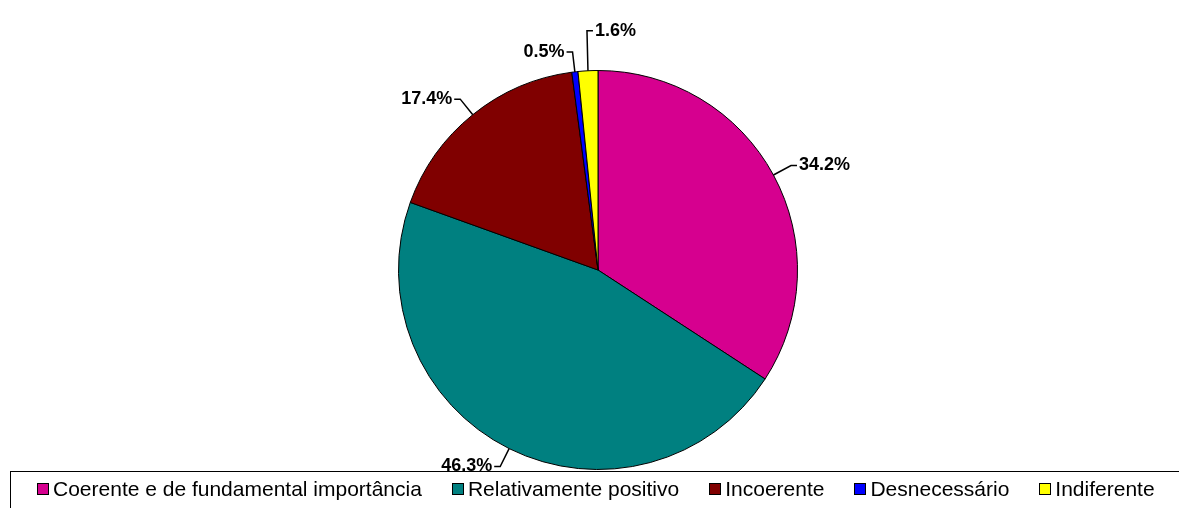 The image size is (1179, 508). I want to click on legend-label: Incoerente, so click(775, 489).